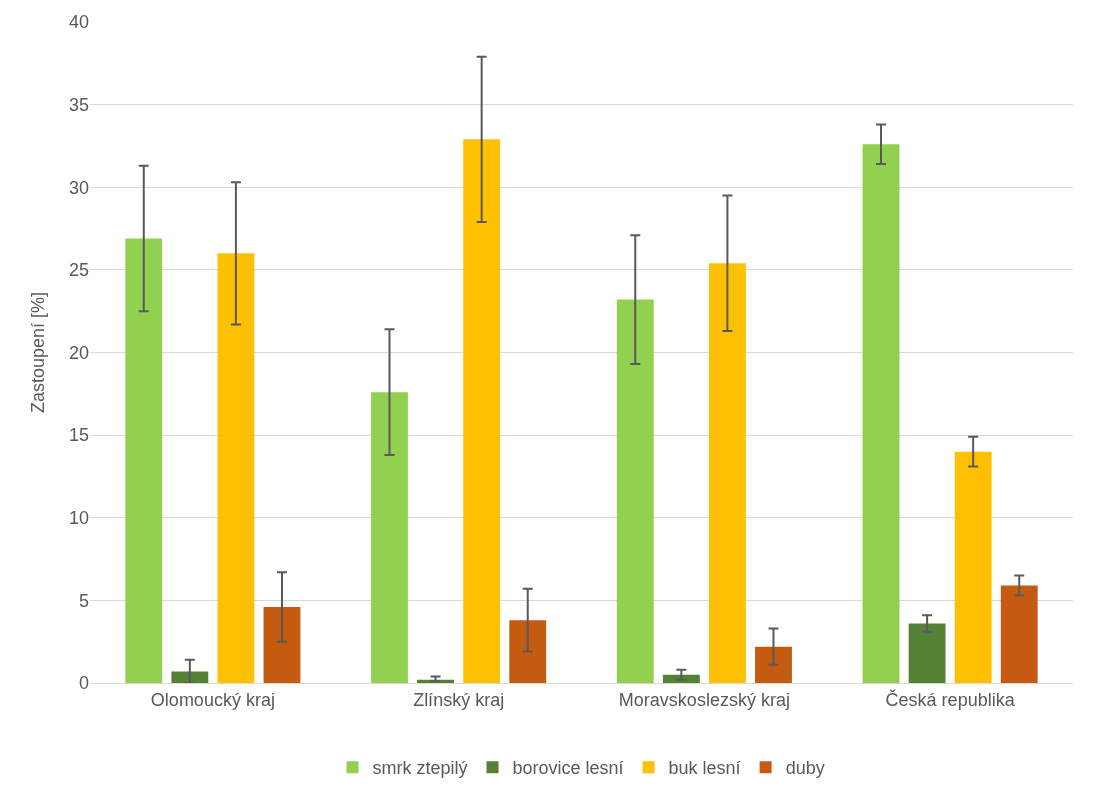 The image size is (1103, 798). Describe the element at coordinates (212, 699) in the screenshot. I see `x-tick-label: Olomoucký kraj` at that location.